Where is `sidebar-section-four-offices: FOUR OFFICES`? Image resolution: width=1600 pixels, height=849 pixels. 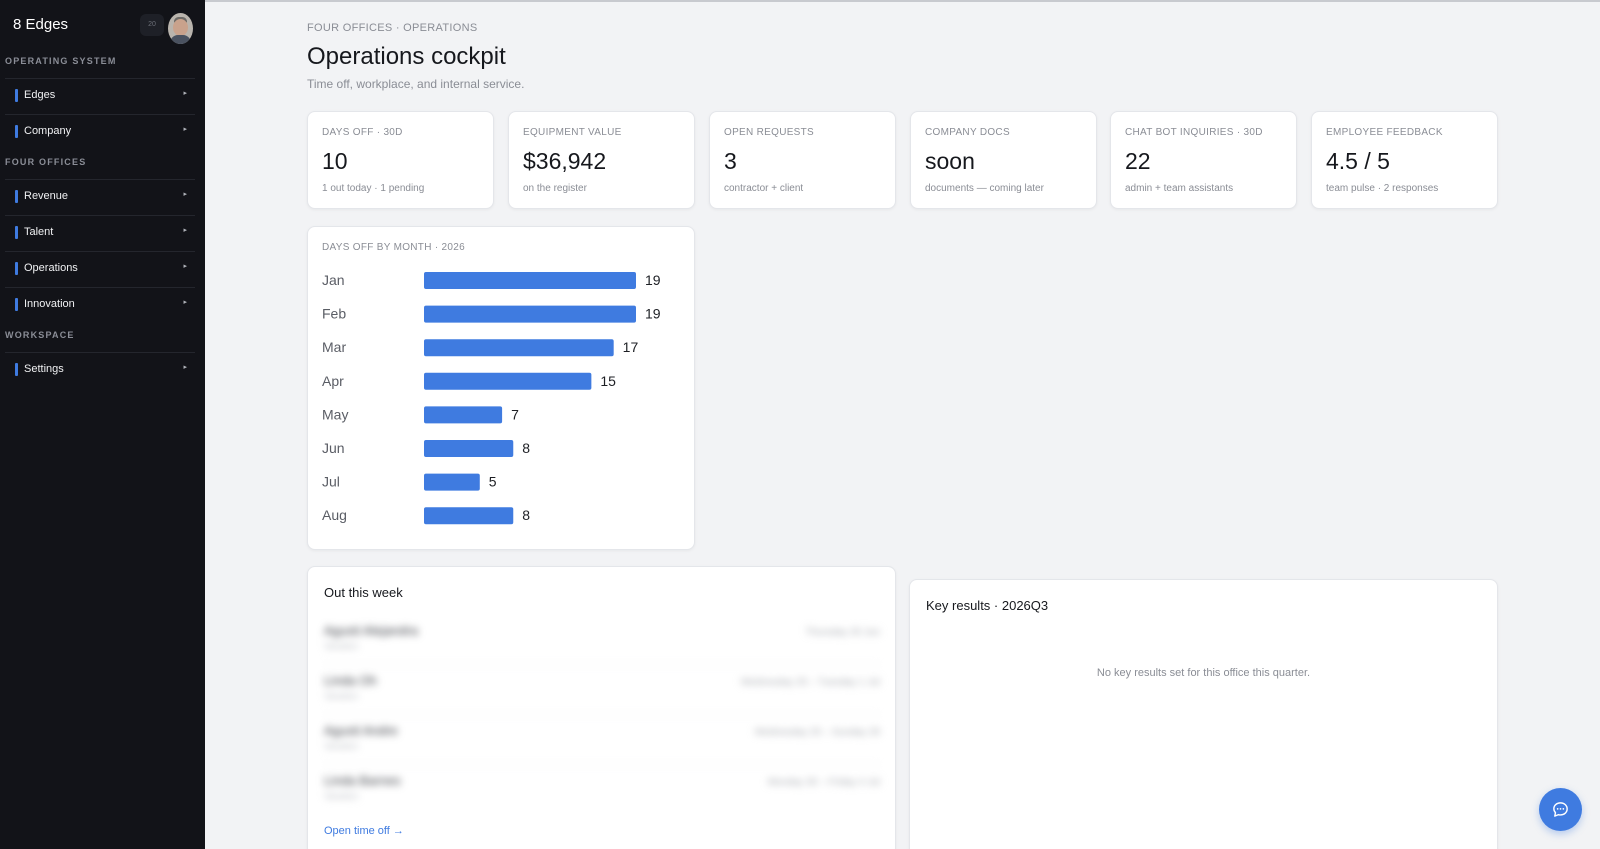
sidebar-section-four-offices: FOUR OFFICES is located at coordinates (46, 162).